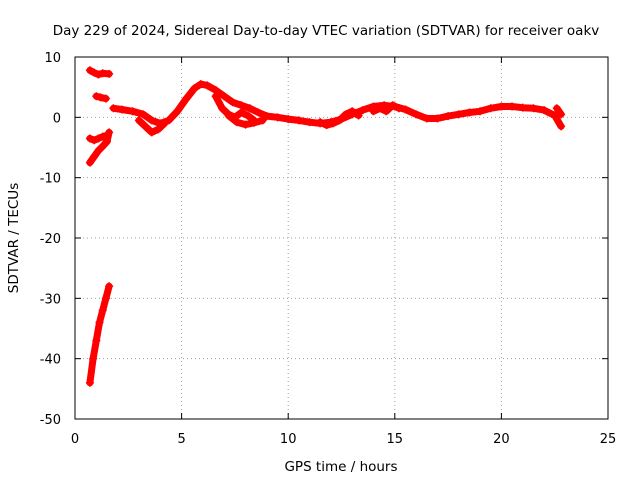 The width and height of the screenshot is (640, 485). What do you see at coordinates (99, 334) in the screenshot?
I see `series-steep-drop` at bounding box center [99, 334].